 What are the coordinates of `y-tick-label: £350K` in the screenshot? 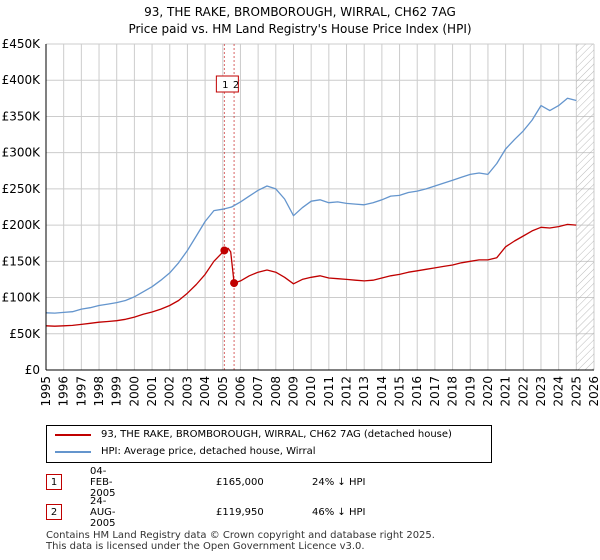 It's located at (22, 116).